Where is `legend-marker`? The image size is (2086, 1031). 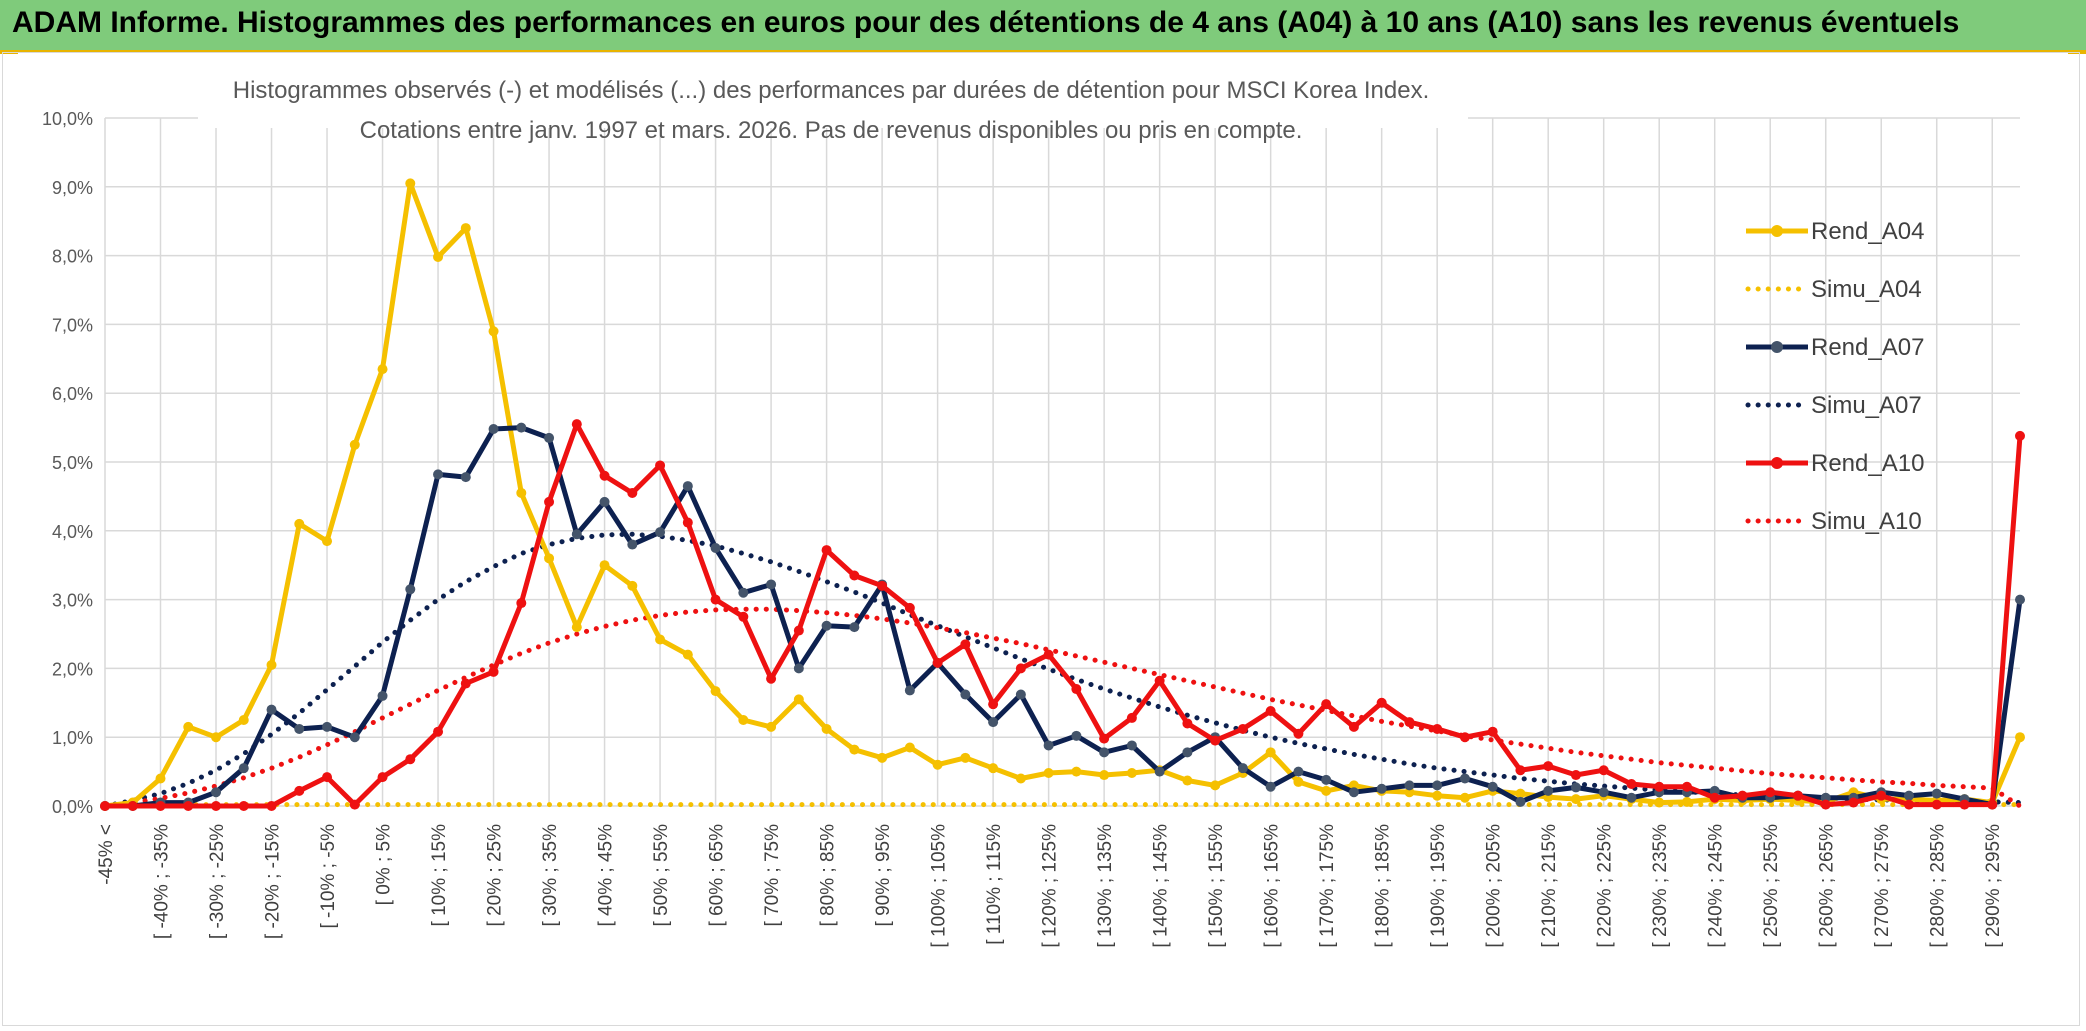 legend-marker is located at coordinates (1777, 347).